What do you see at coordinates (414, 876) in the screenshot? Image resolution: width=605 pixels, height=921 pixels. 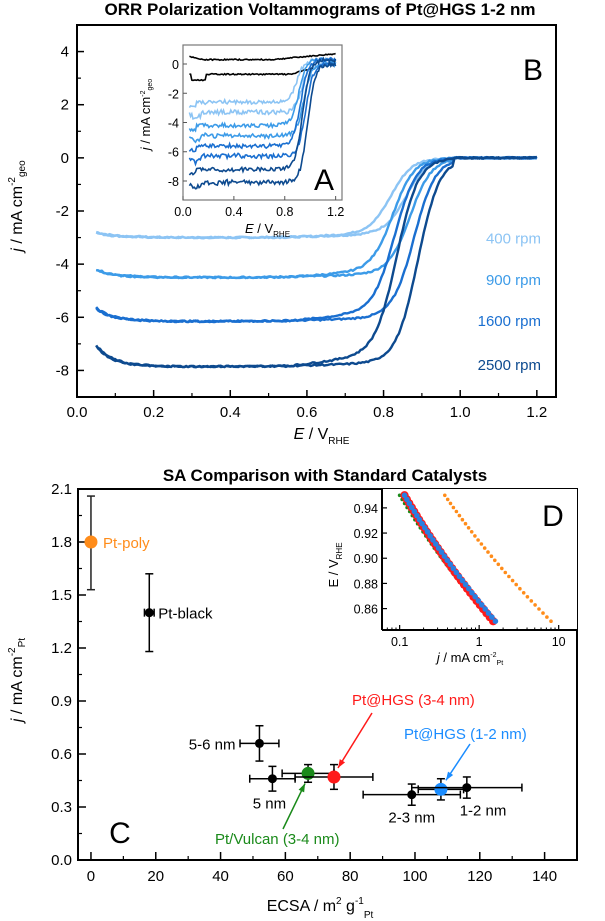 I see `x-tick-label: 100` at bounding box center [414, 876].